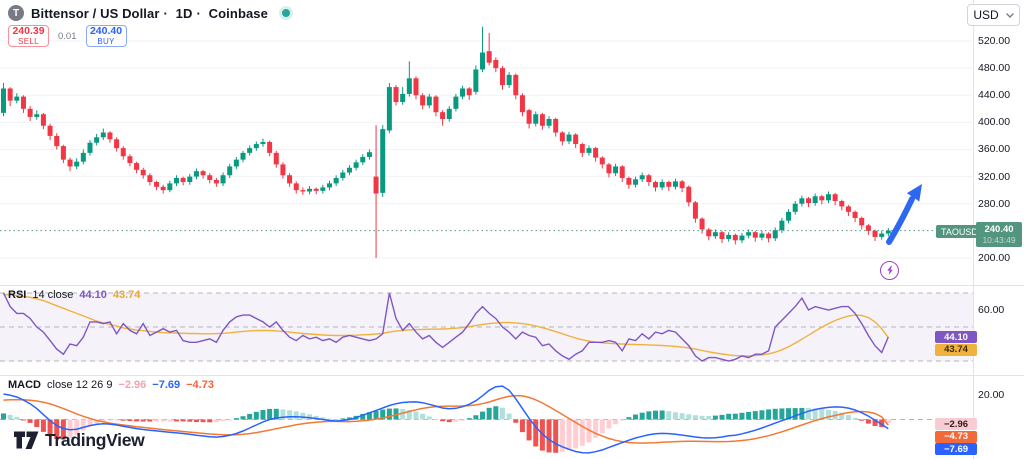 This screenshot has height=459, width=1024. What do you see at coordinates (17, 295) in the screenshot?
I see `rsi-name: RSI` at bounding box center [17, 295].